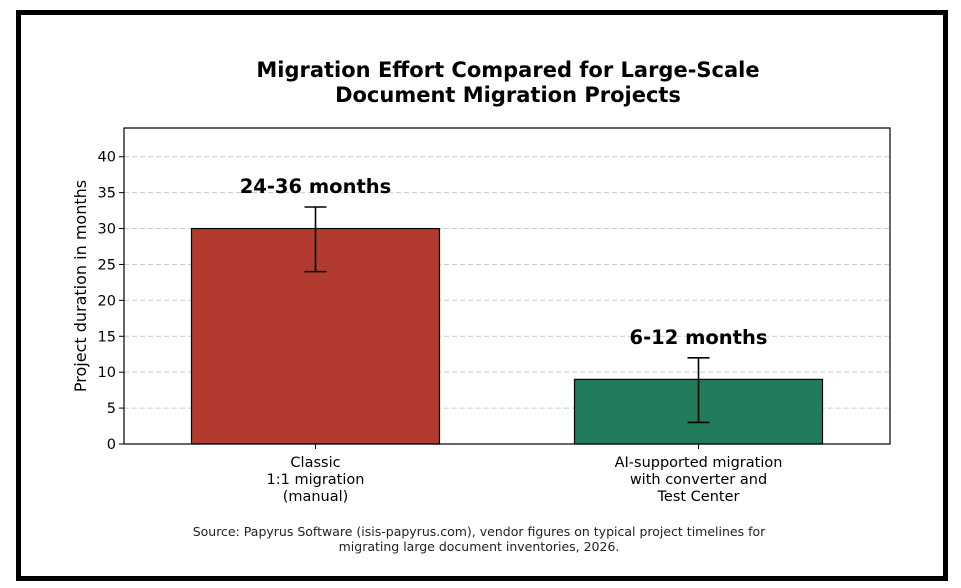 This screenshot has height=588, width=961. I want to click on y-tick-label: 35, so click(107, 194).